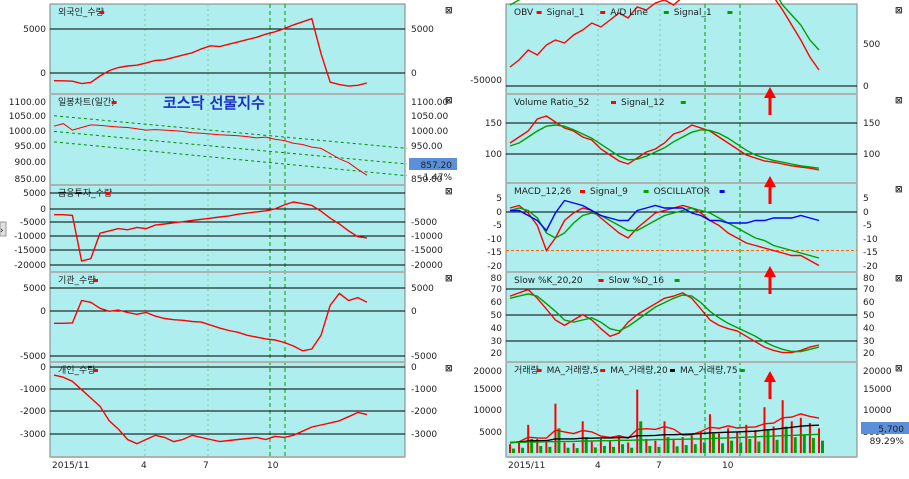  What do you see at coordinates (870, 253) in the screenshot?
I see `y-tick-right: -15` at bounding box center [870, 253].